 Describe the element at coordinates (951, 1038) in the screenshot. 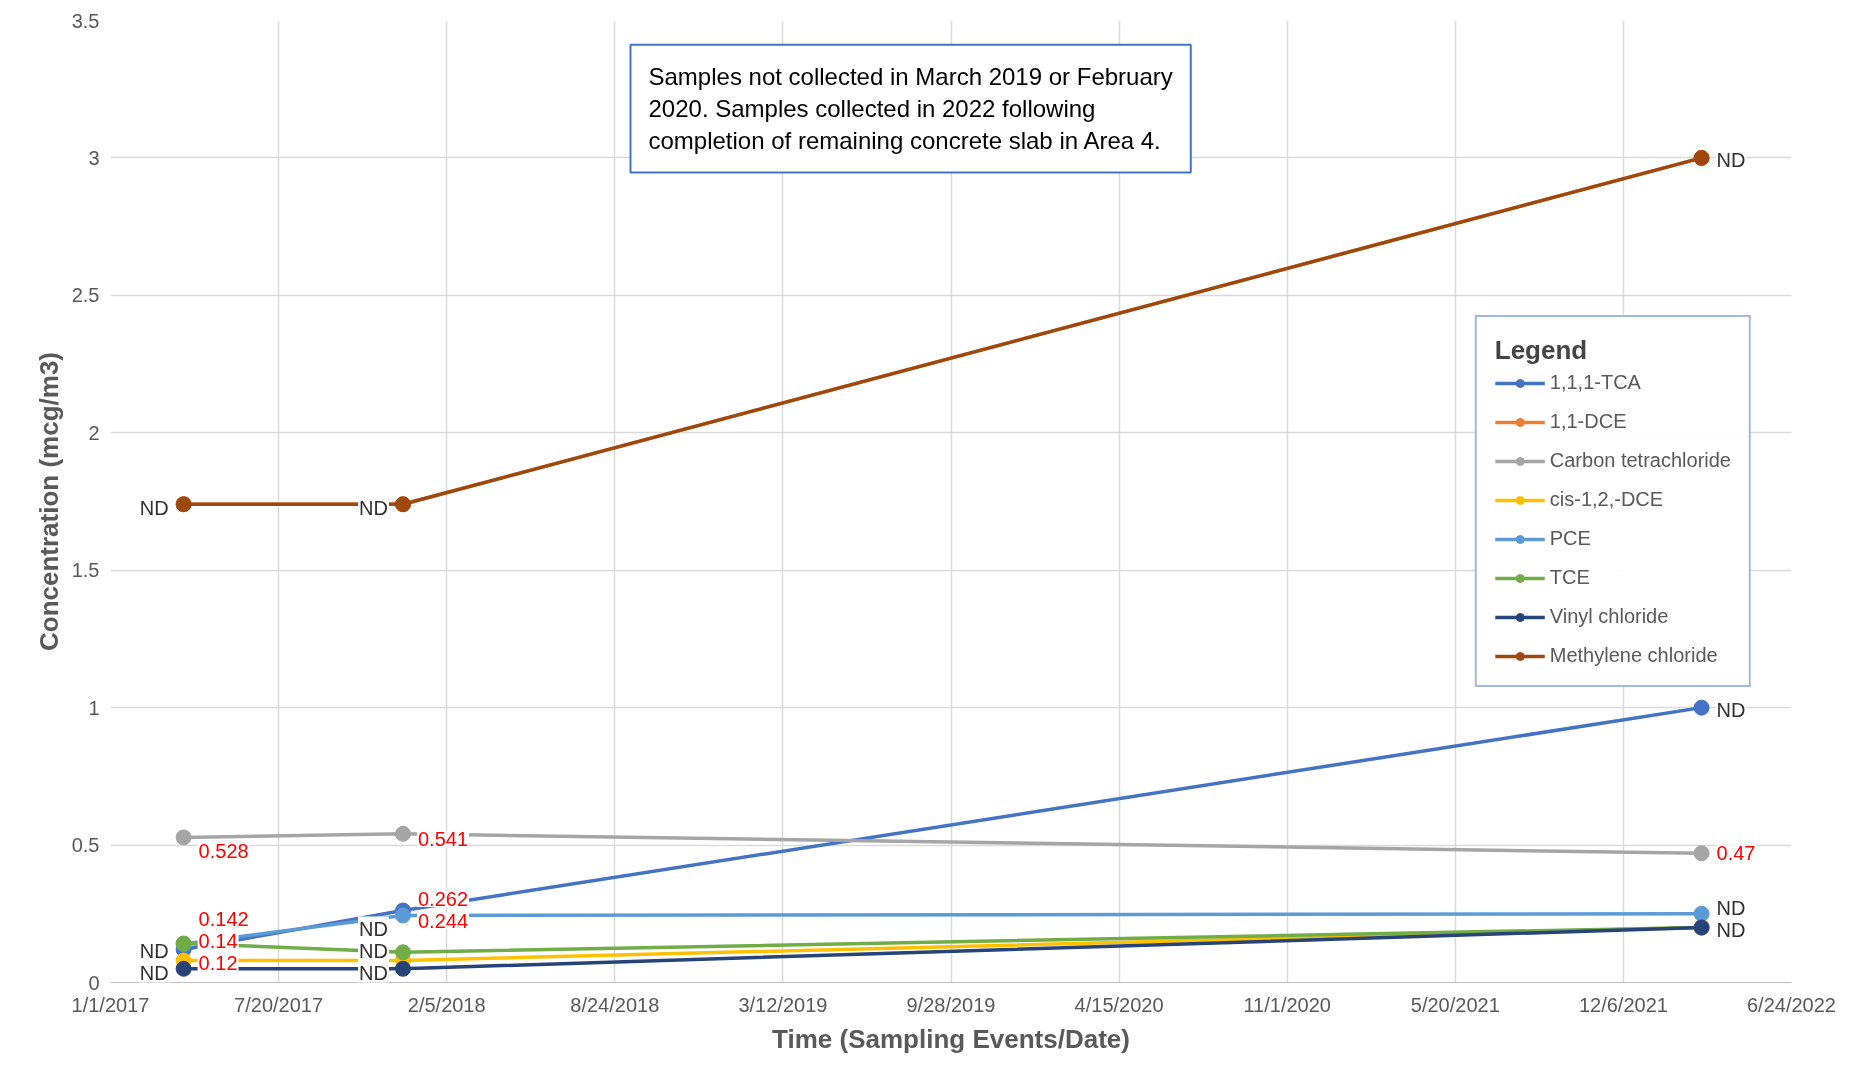

I see `x-axis-title: Time (Sampling Events/Date)` at that location.